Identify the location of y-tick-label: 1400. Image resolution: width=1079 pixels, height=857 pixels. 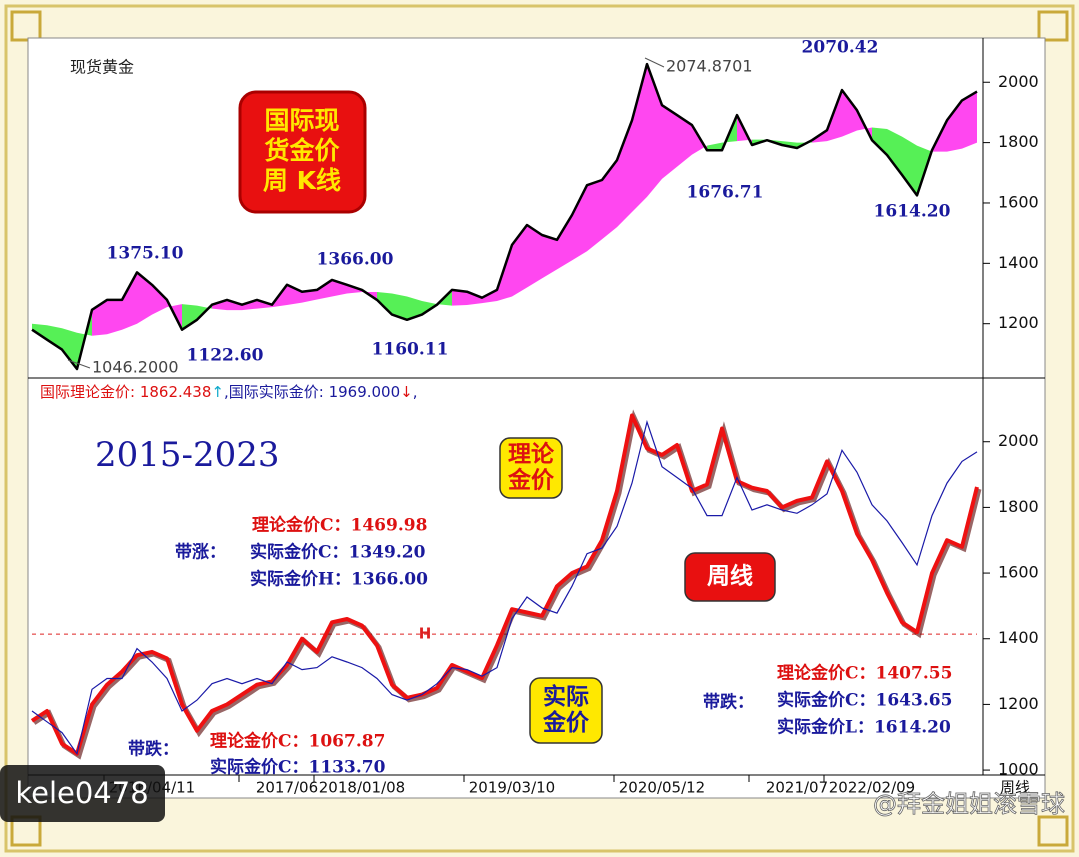
(1018, 262).